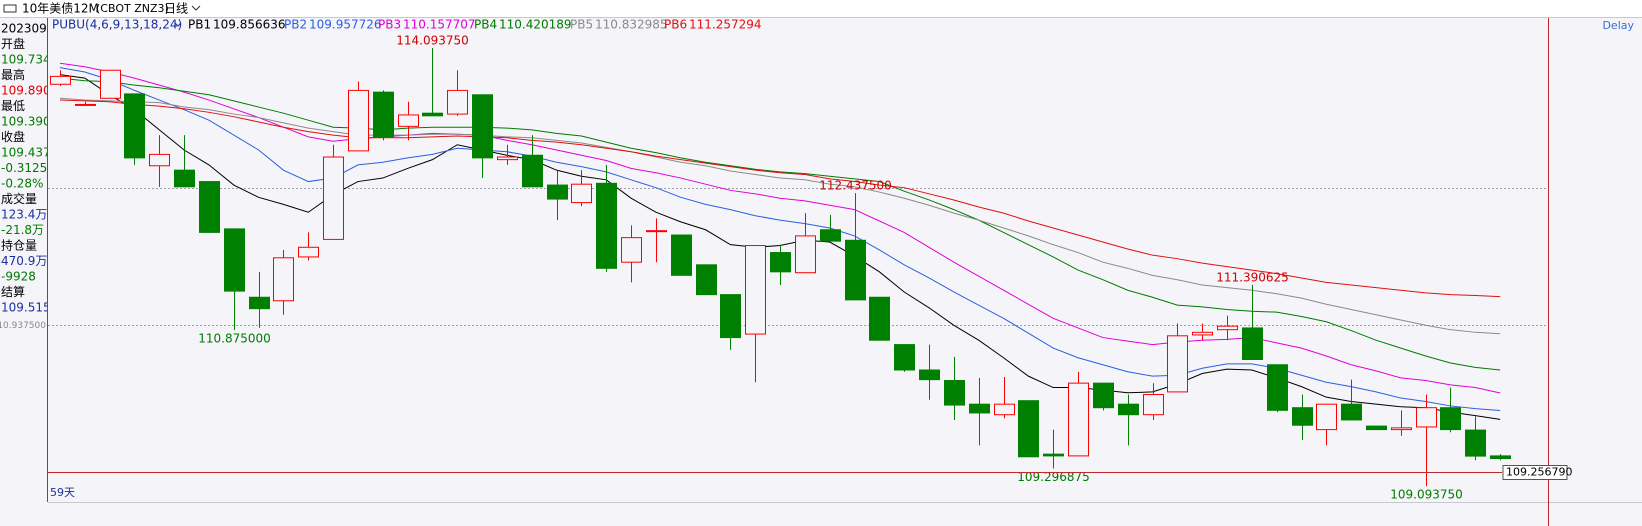 The image size is (1642, 526). I want to click on info-item: -21.8万, so click(22, 230).